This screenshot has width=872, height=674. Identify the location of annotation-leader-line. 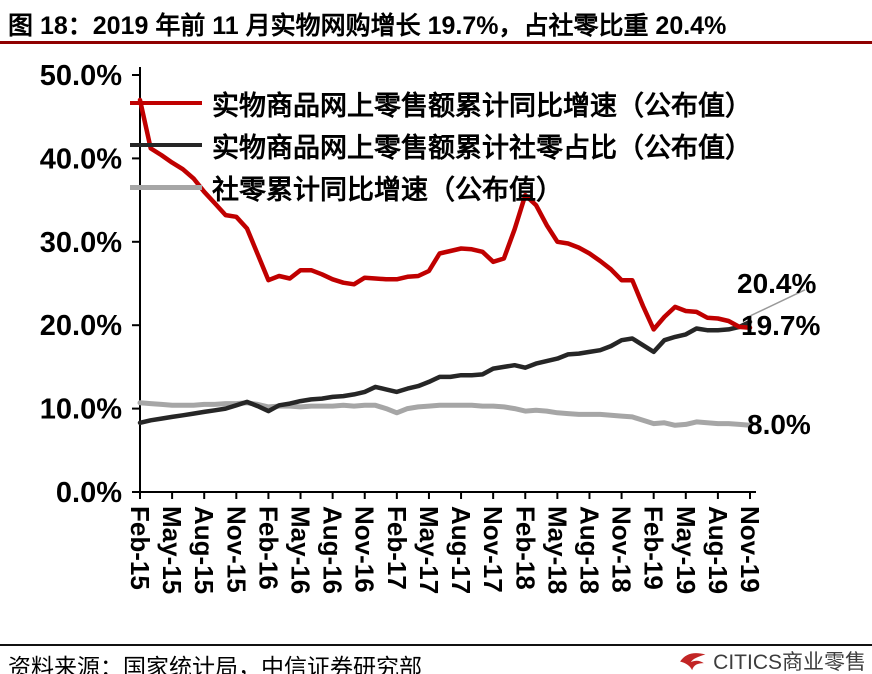
(774, 304).